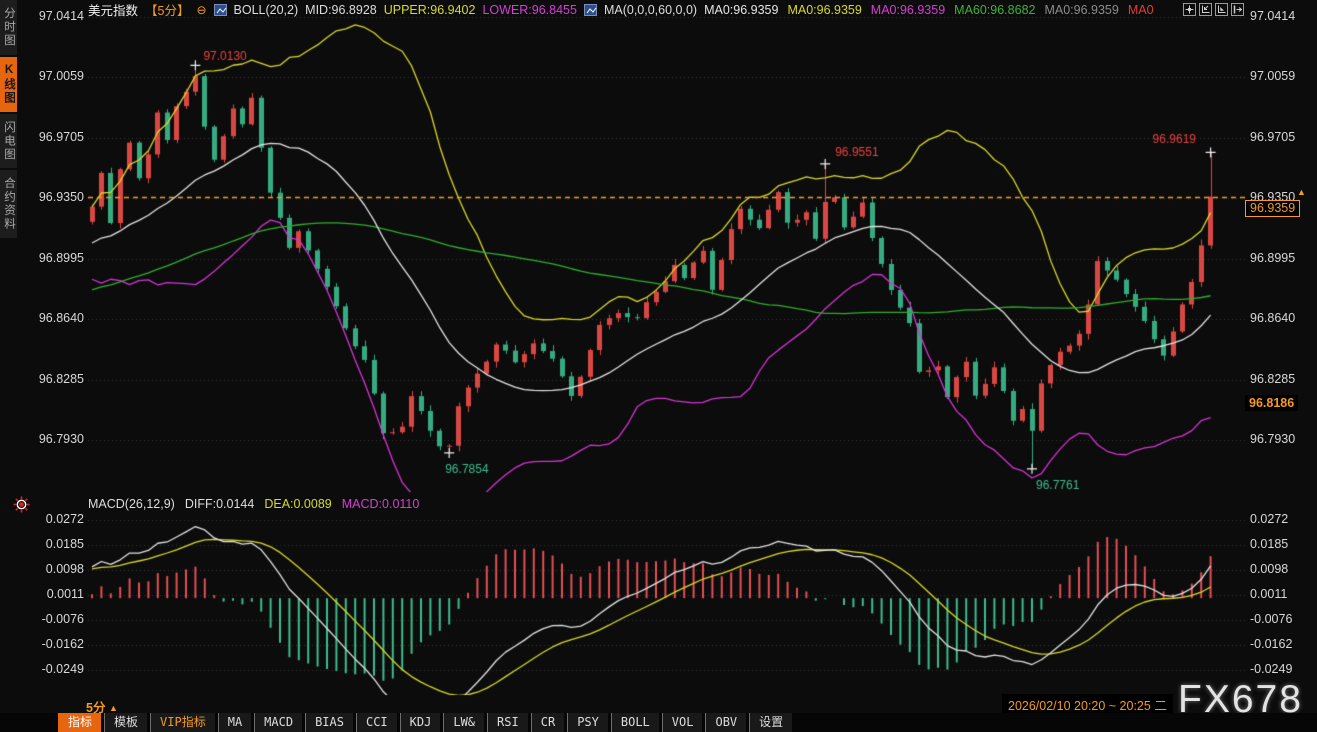 The image size is (1317, 732). I want to click on period-badge: 【5分】, so click(167, 11).